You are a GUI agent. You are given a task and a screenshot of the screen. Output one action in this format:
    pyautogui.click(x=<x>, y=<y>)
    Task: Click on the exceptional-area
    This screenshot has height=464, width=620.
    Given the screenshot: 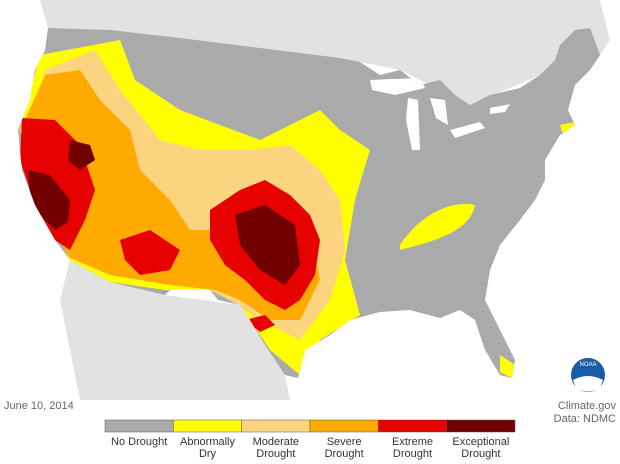 What is the action you would take?
    pyautogui.click(x=164, y=212)
    